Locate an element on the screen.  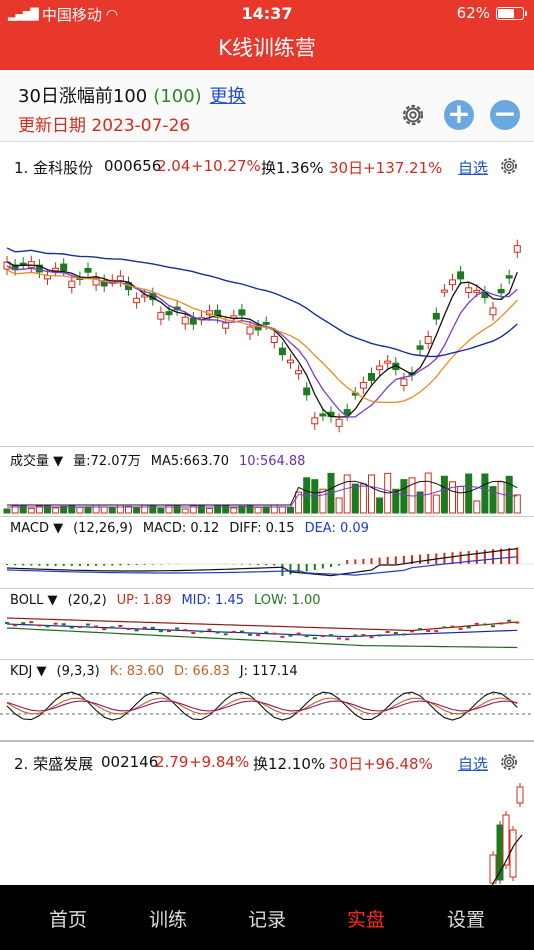
settings-gear-icon is located at coordinates (413, 115).